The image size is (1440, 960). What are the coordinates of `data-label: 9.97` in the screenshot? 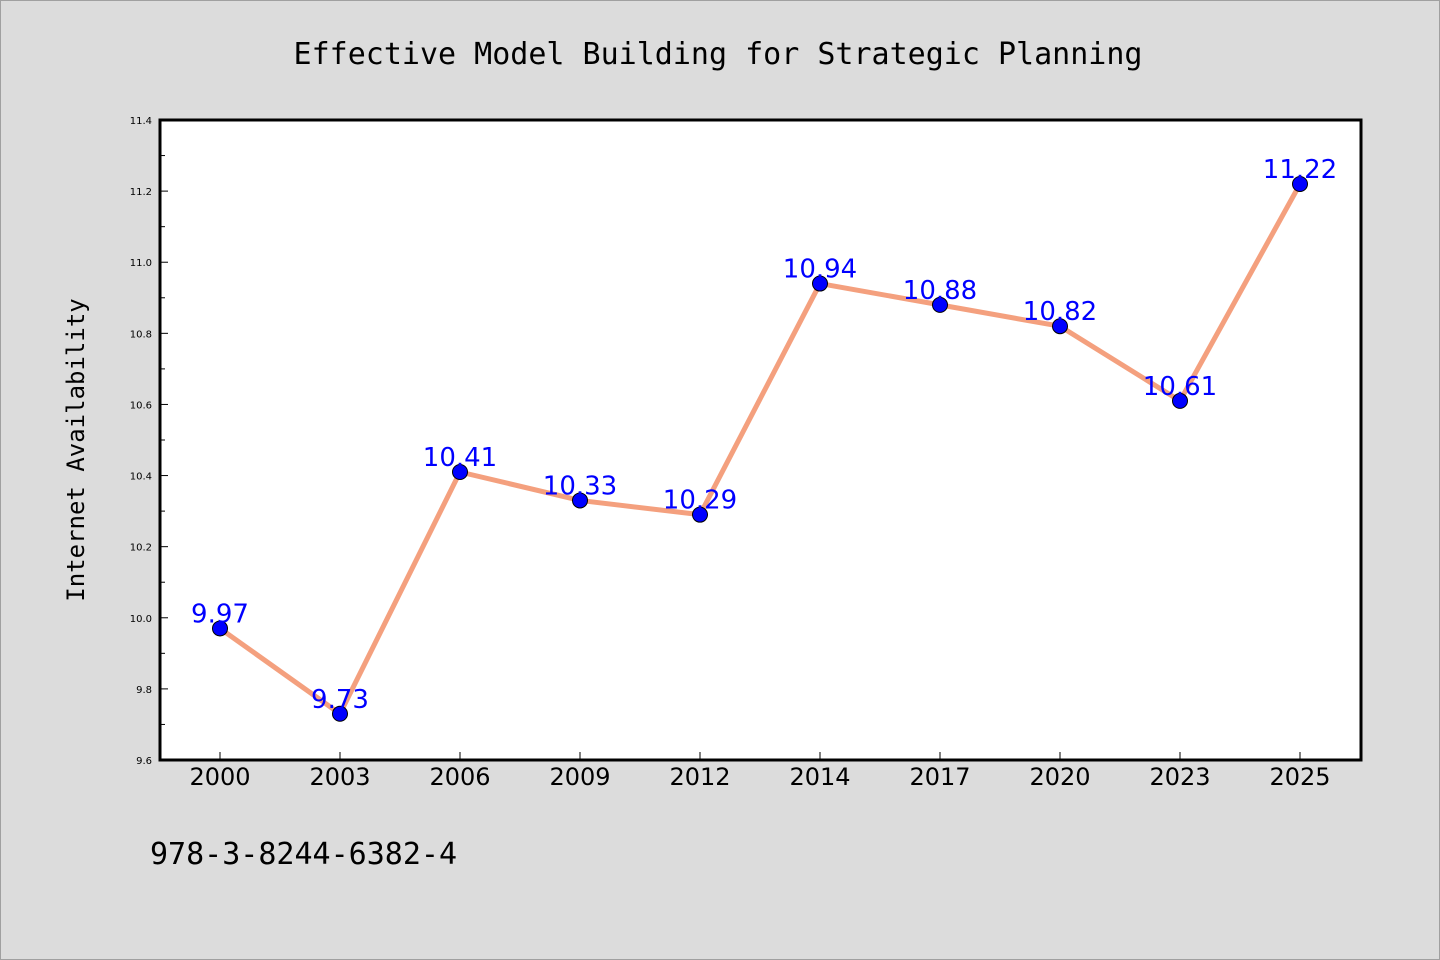 It's located at (220, 614).